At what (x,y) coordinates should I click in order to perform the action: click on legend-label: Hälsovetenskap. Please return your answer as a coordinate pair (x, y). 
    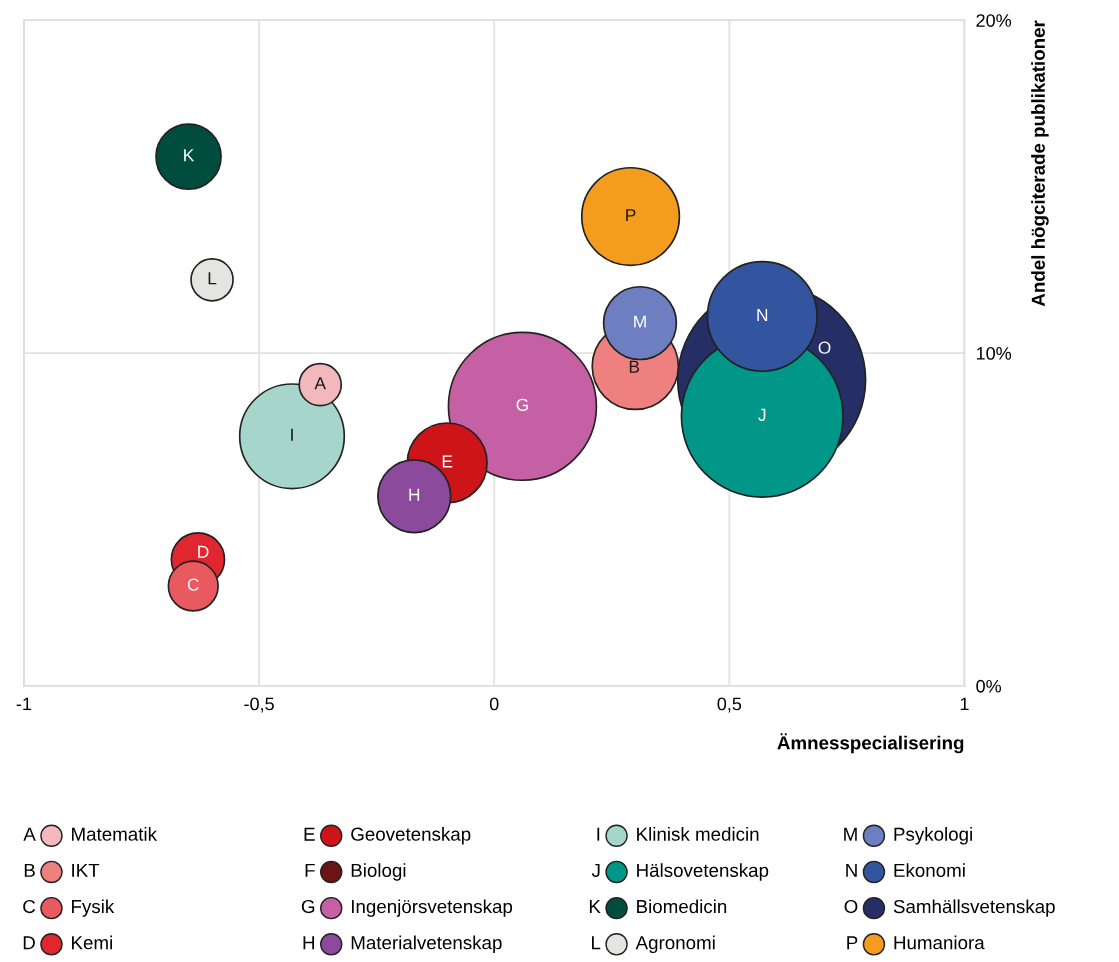
    Looking at the image, I should click on (703, 872).